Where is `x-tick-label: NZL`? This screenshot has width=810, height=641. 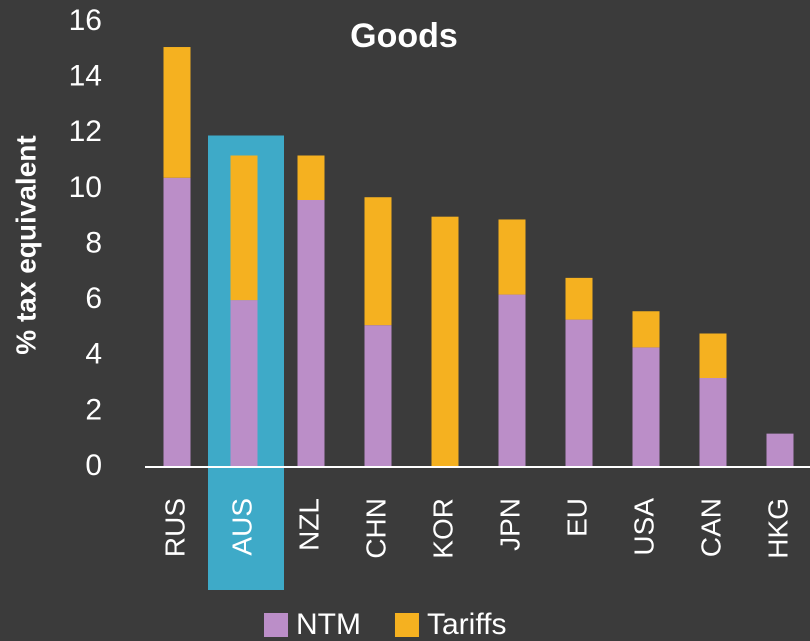
x-tick-label: NZL is located at coordinates (308, 524).